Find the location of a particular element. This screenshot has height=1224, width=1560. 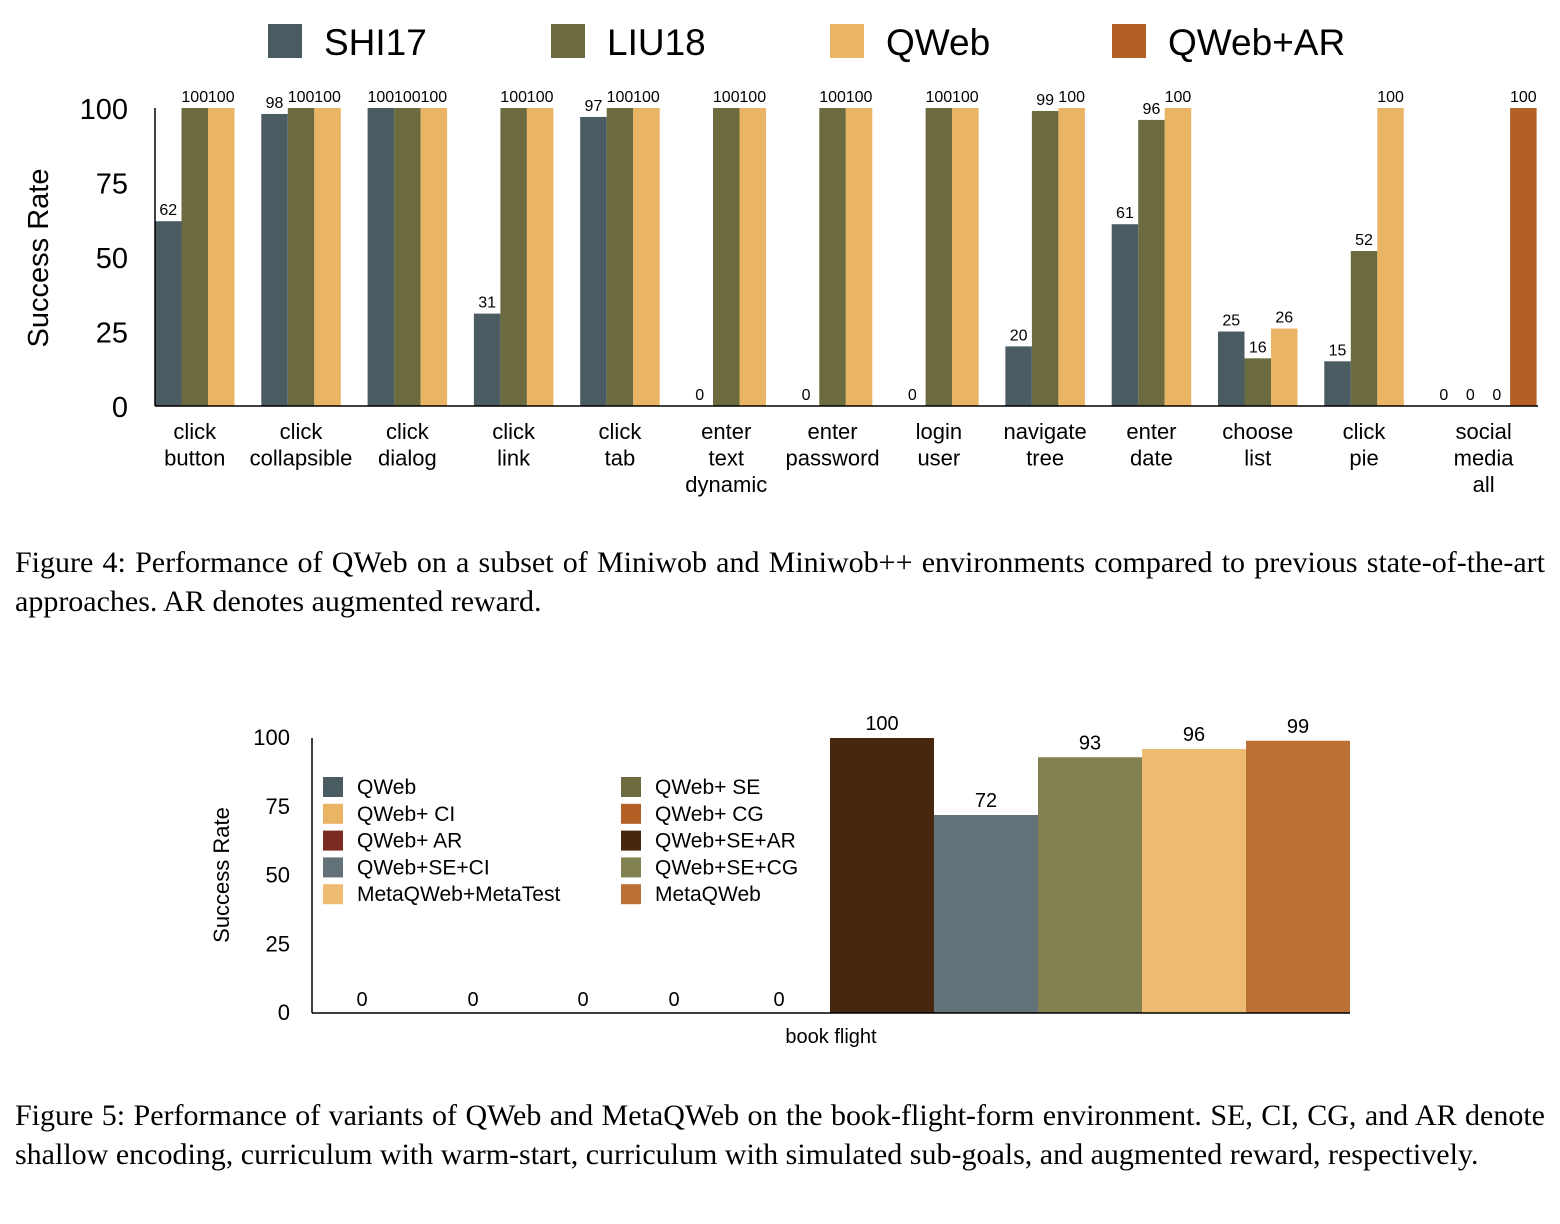

bar-value-label: 72 is located at coordinates (986, 801).